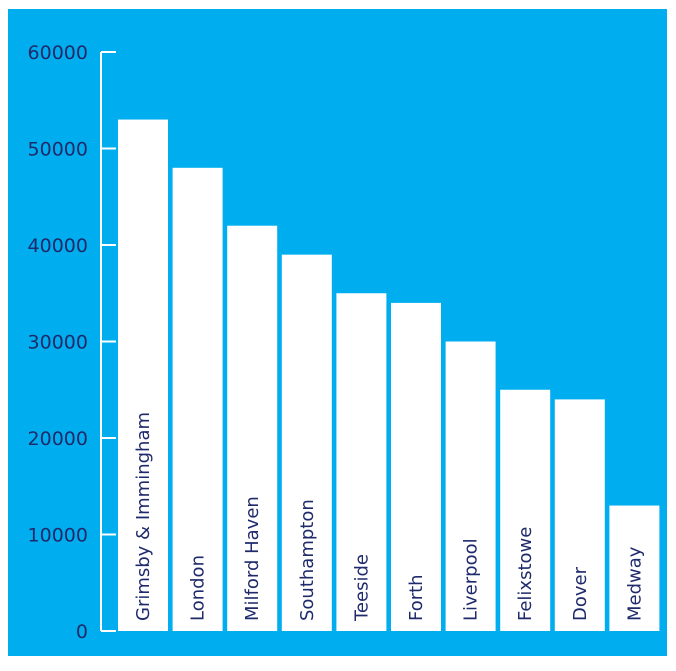 The height and width of the screenshot is (671, 676). I want to click on y-tick-label: 30000, so click(58, 343).